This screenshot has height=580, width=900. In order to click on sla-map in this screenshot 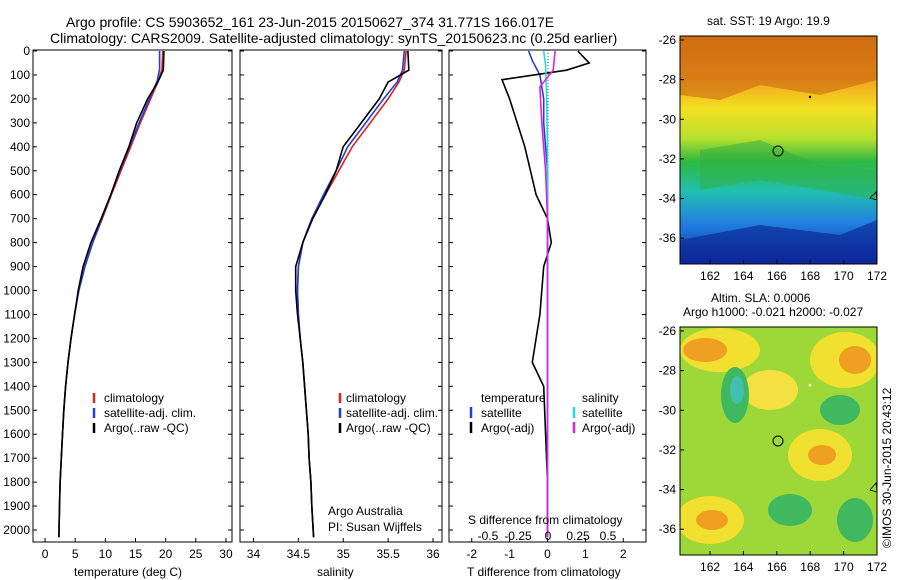, I will do `click(778, 441)`.